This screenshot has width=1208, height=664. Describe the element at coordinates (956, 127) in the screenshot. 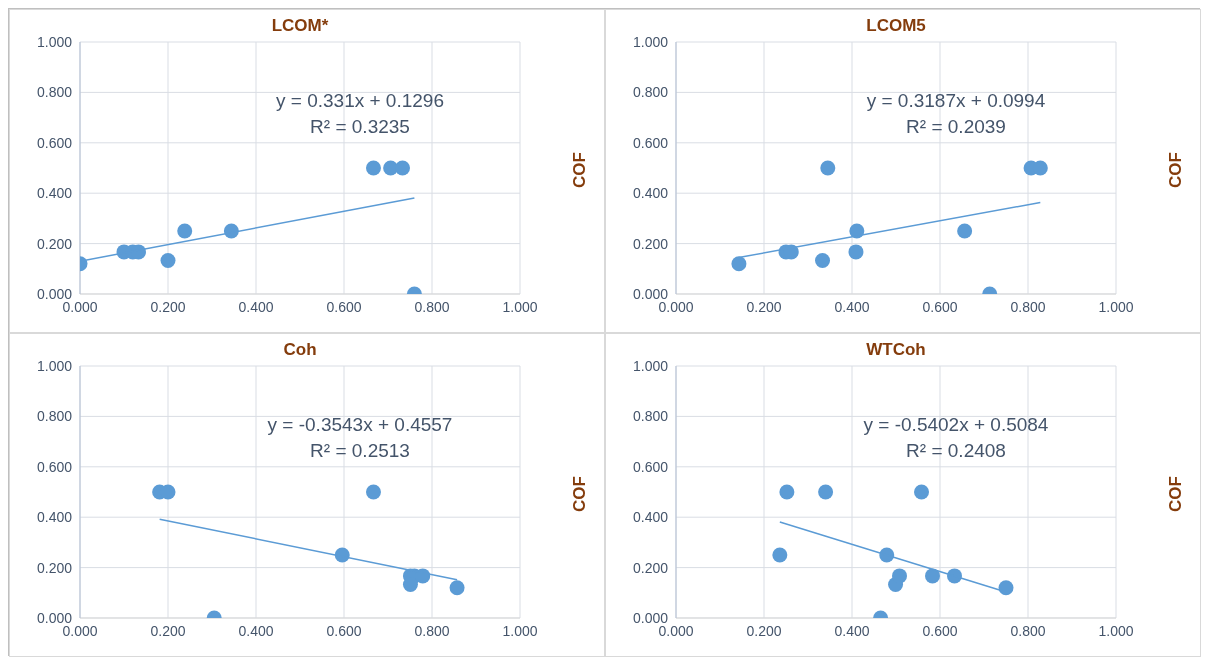

I see `annotation: R² = 0.2039` at that location.